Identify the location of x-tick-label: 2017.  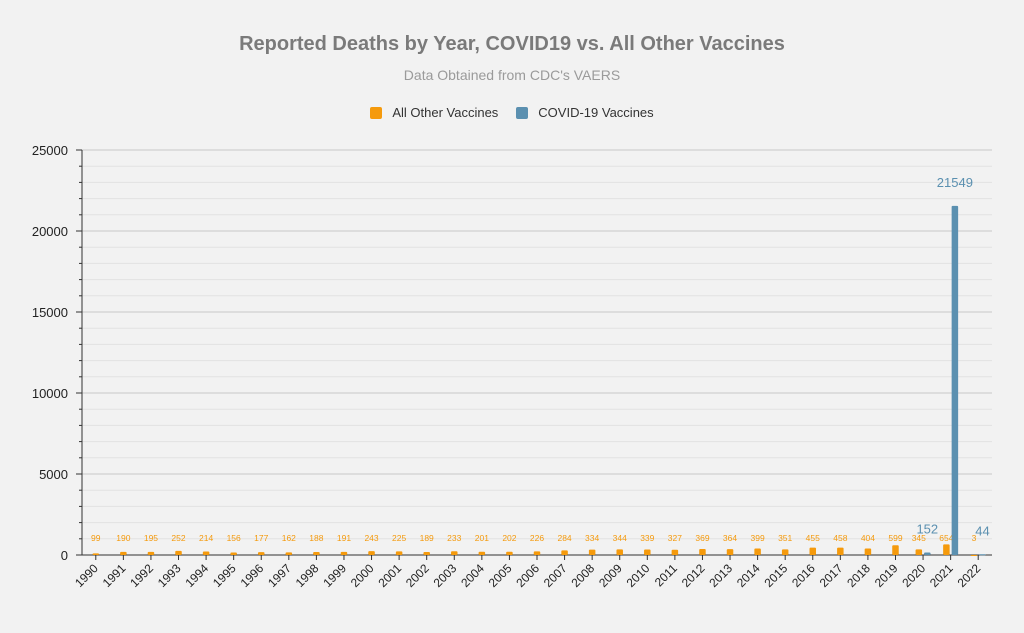
(831, 575).